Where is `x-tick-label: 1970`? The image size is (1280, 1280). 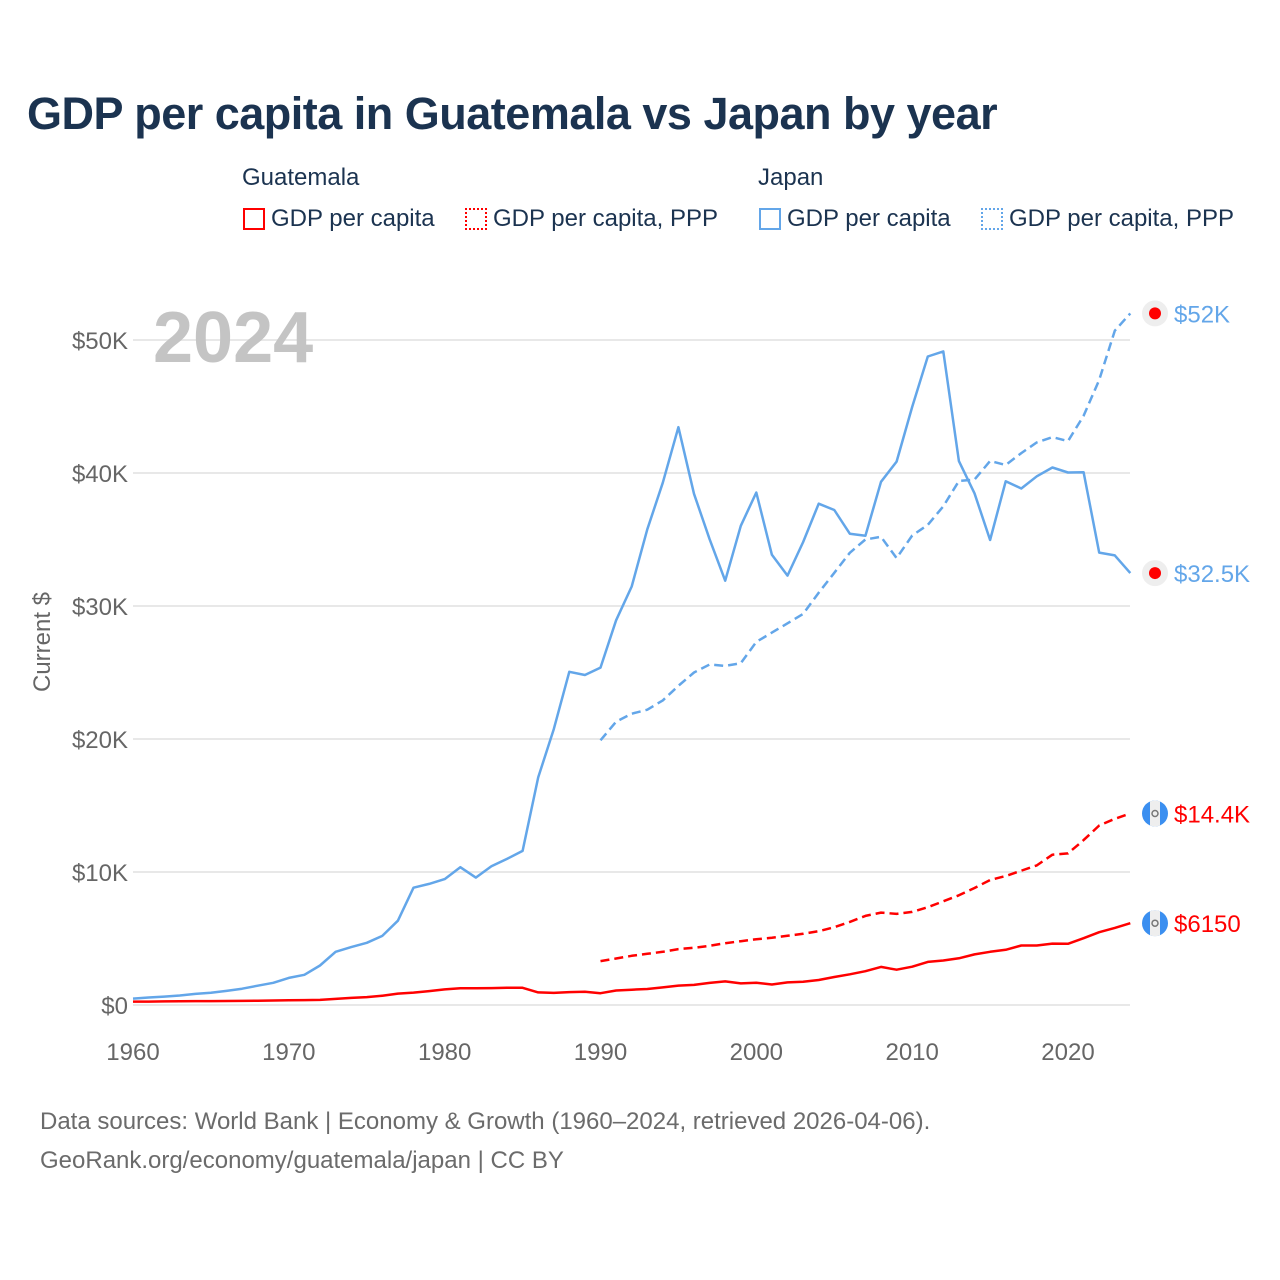 x-tick-label: 1970 is located at coordinates (288, 1052).